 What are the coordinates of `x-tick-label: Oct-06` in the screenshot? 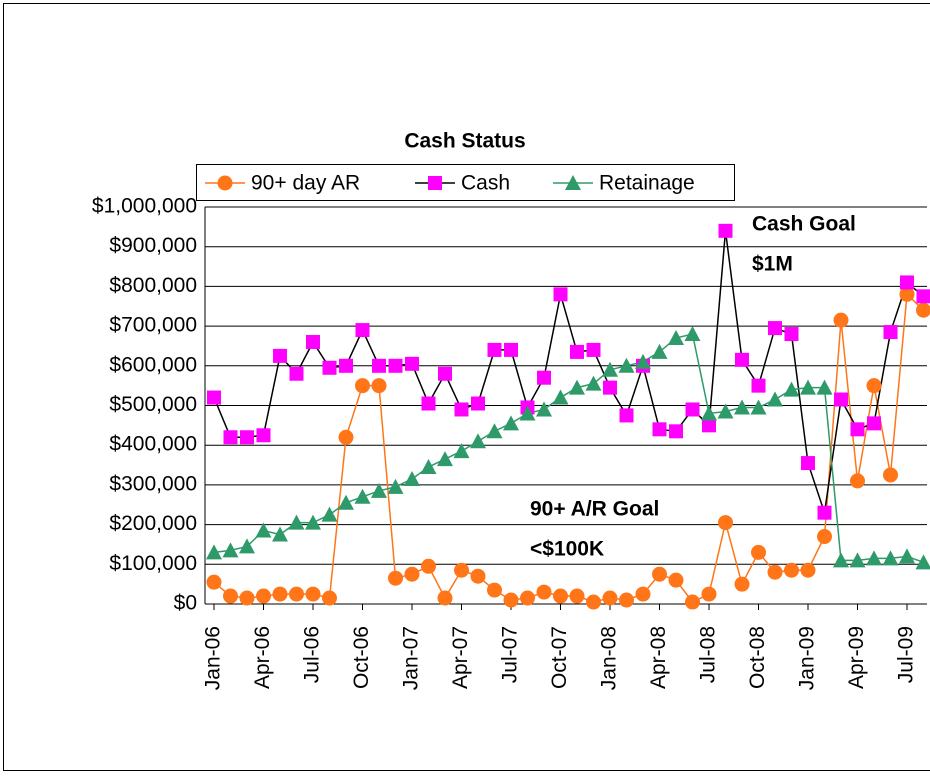 It's located at (361, 657).